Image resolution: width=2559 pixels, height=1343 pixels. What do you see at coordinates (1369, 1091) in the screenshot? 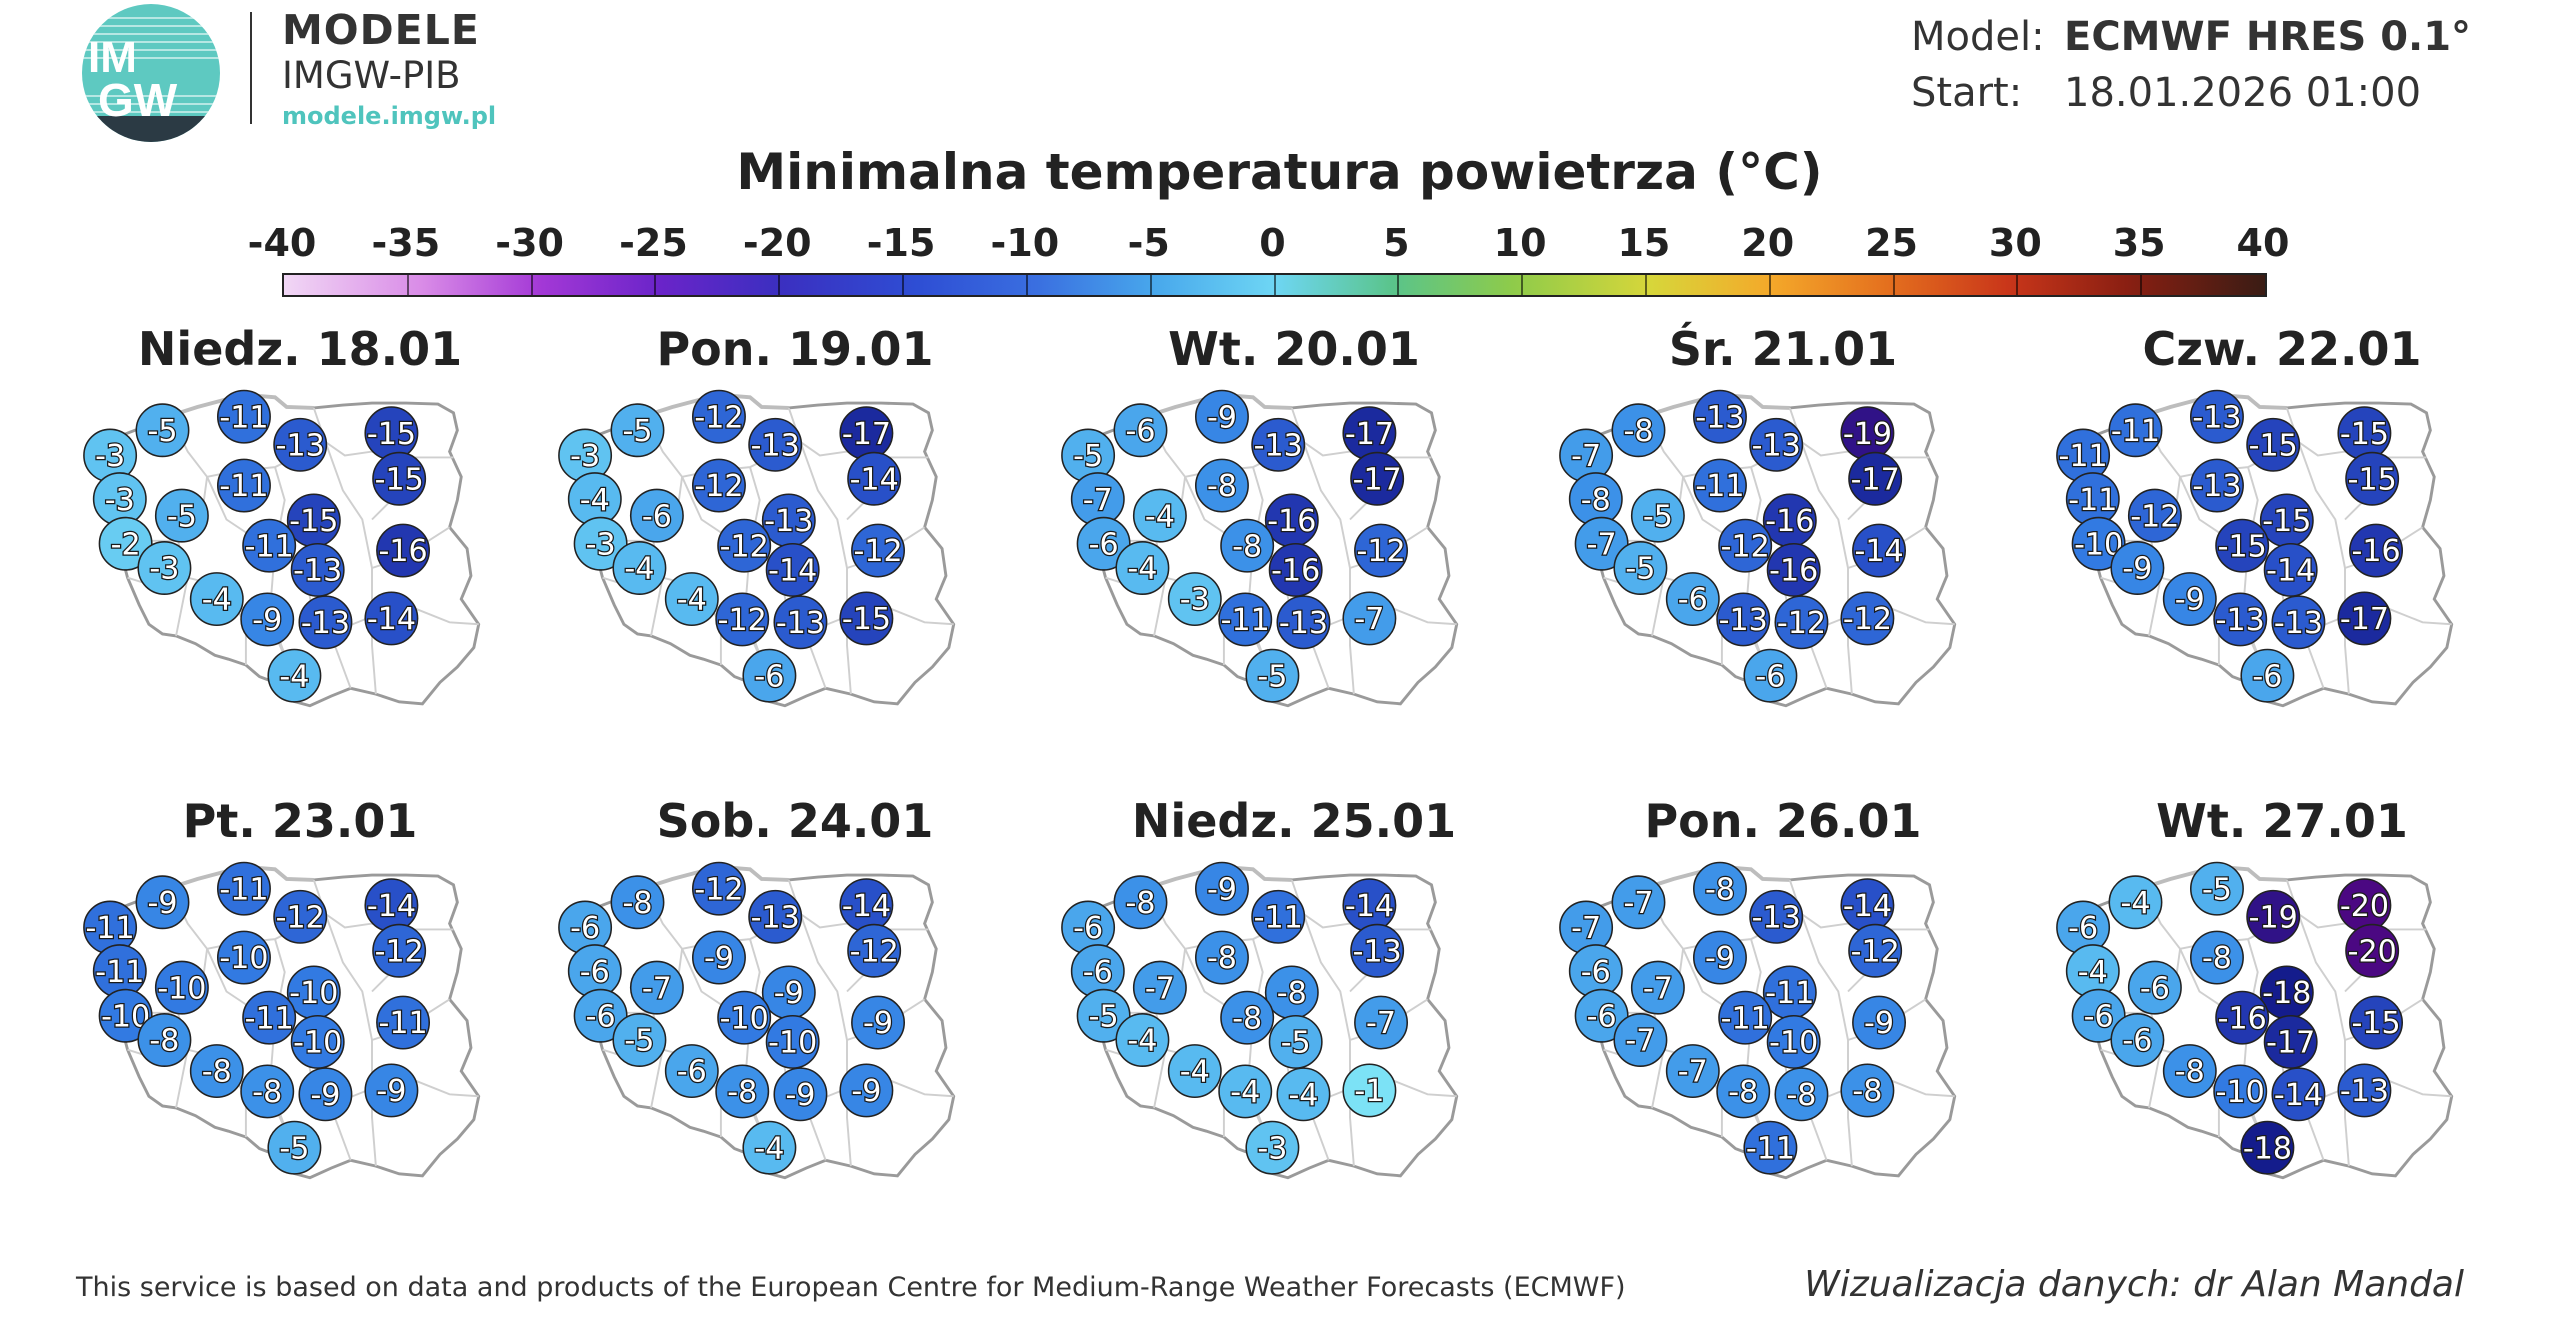
I see `station-temperature: -1` at bounding box center [1369, 1091].